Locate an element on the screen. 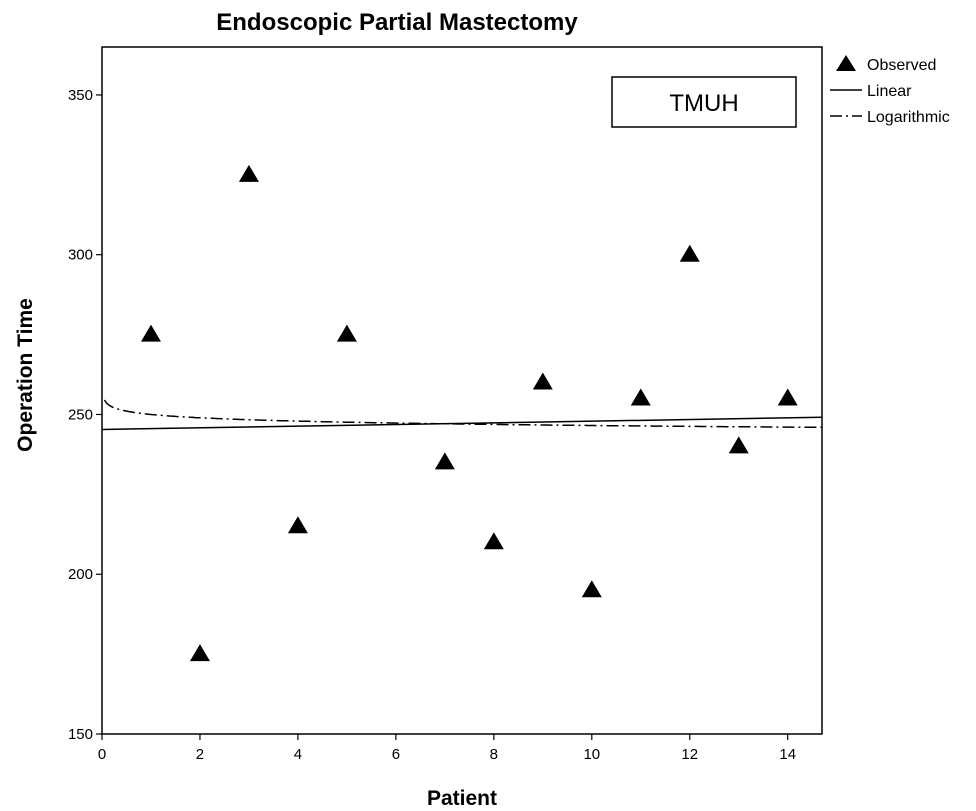  y-tick-label: 200 is located at coordinates (80, 574).